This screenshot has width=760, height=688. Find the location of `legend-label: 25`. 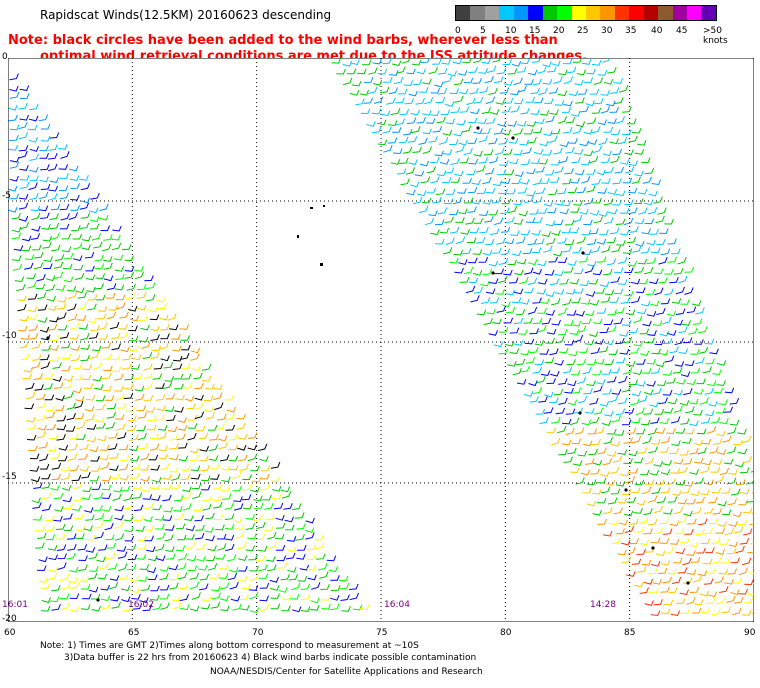

legend-label: 25 is located at coordinates (583, 31).